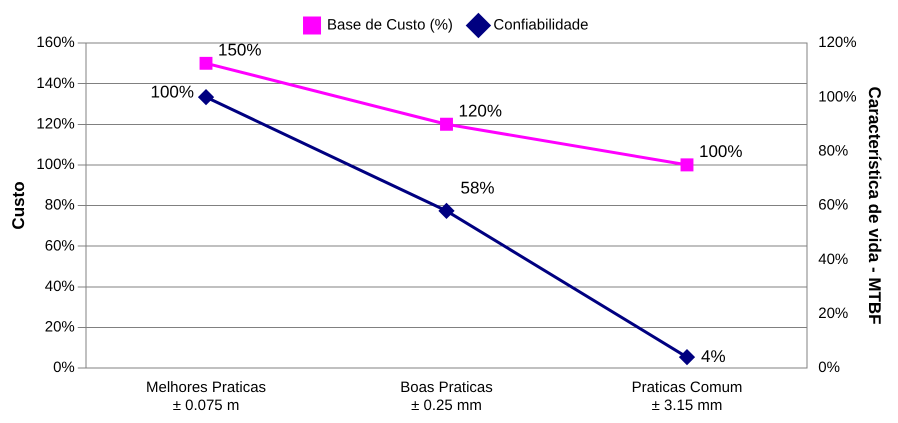 Image resolution: width=898 pixels, height=423 pixels. What do you see at coordinates (833, 151) in the screenshot?
I see `y2-tick-label: 80%` at bounding box center [833, 151].